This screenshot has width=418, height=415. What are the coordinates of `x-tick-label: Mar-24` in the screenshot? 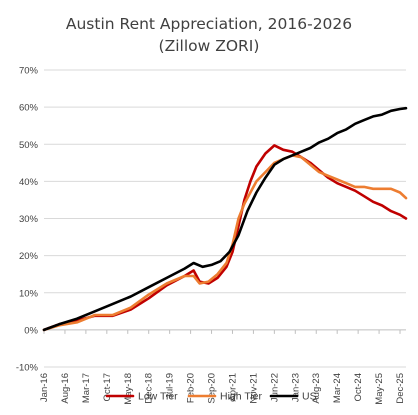 It's located at (337, 388).